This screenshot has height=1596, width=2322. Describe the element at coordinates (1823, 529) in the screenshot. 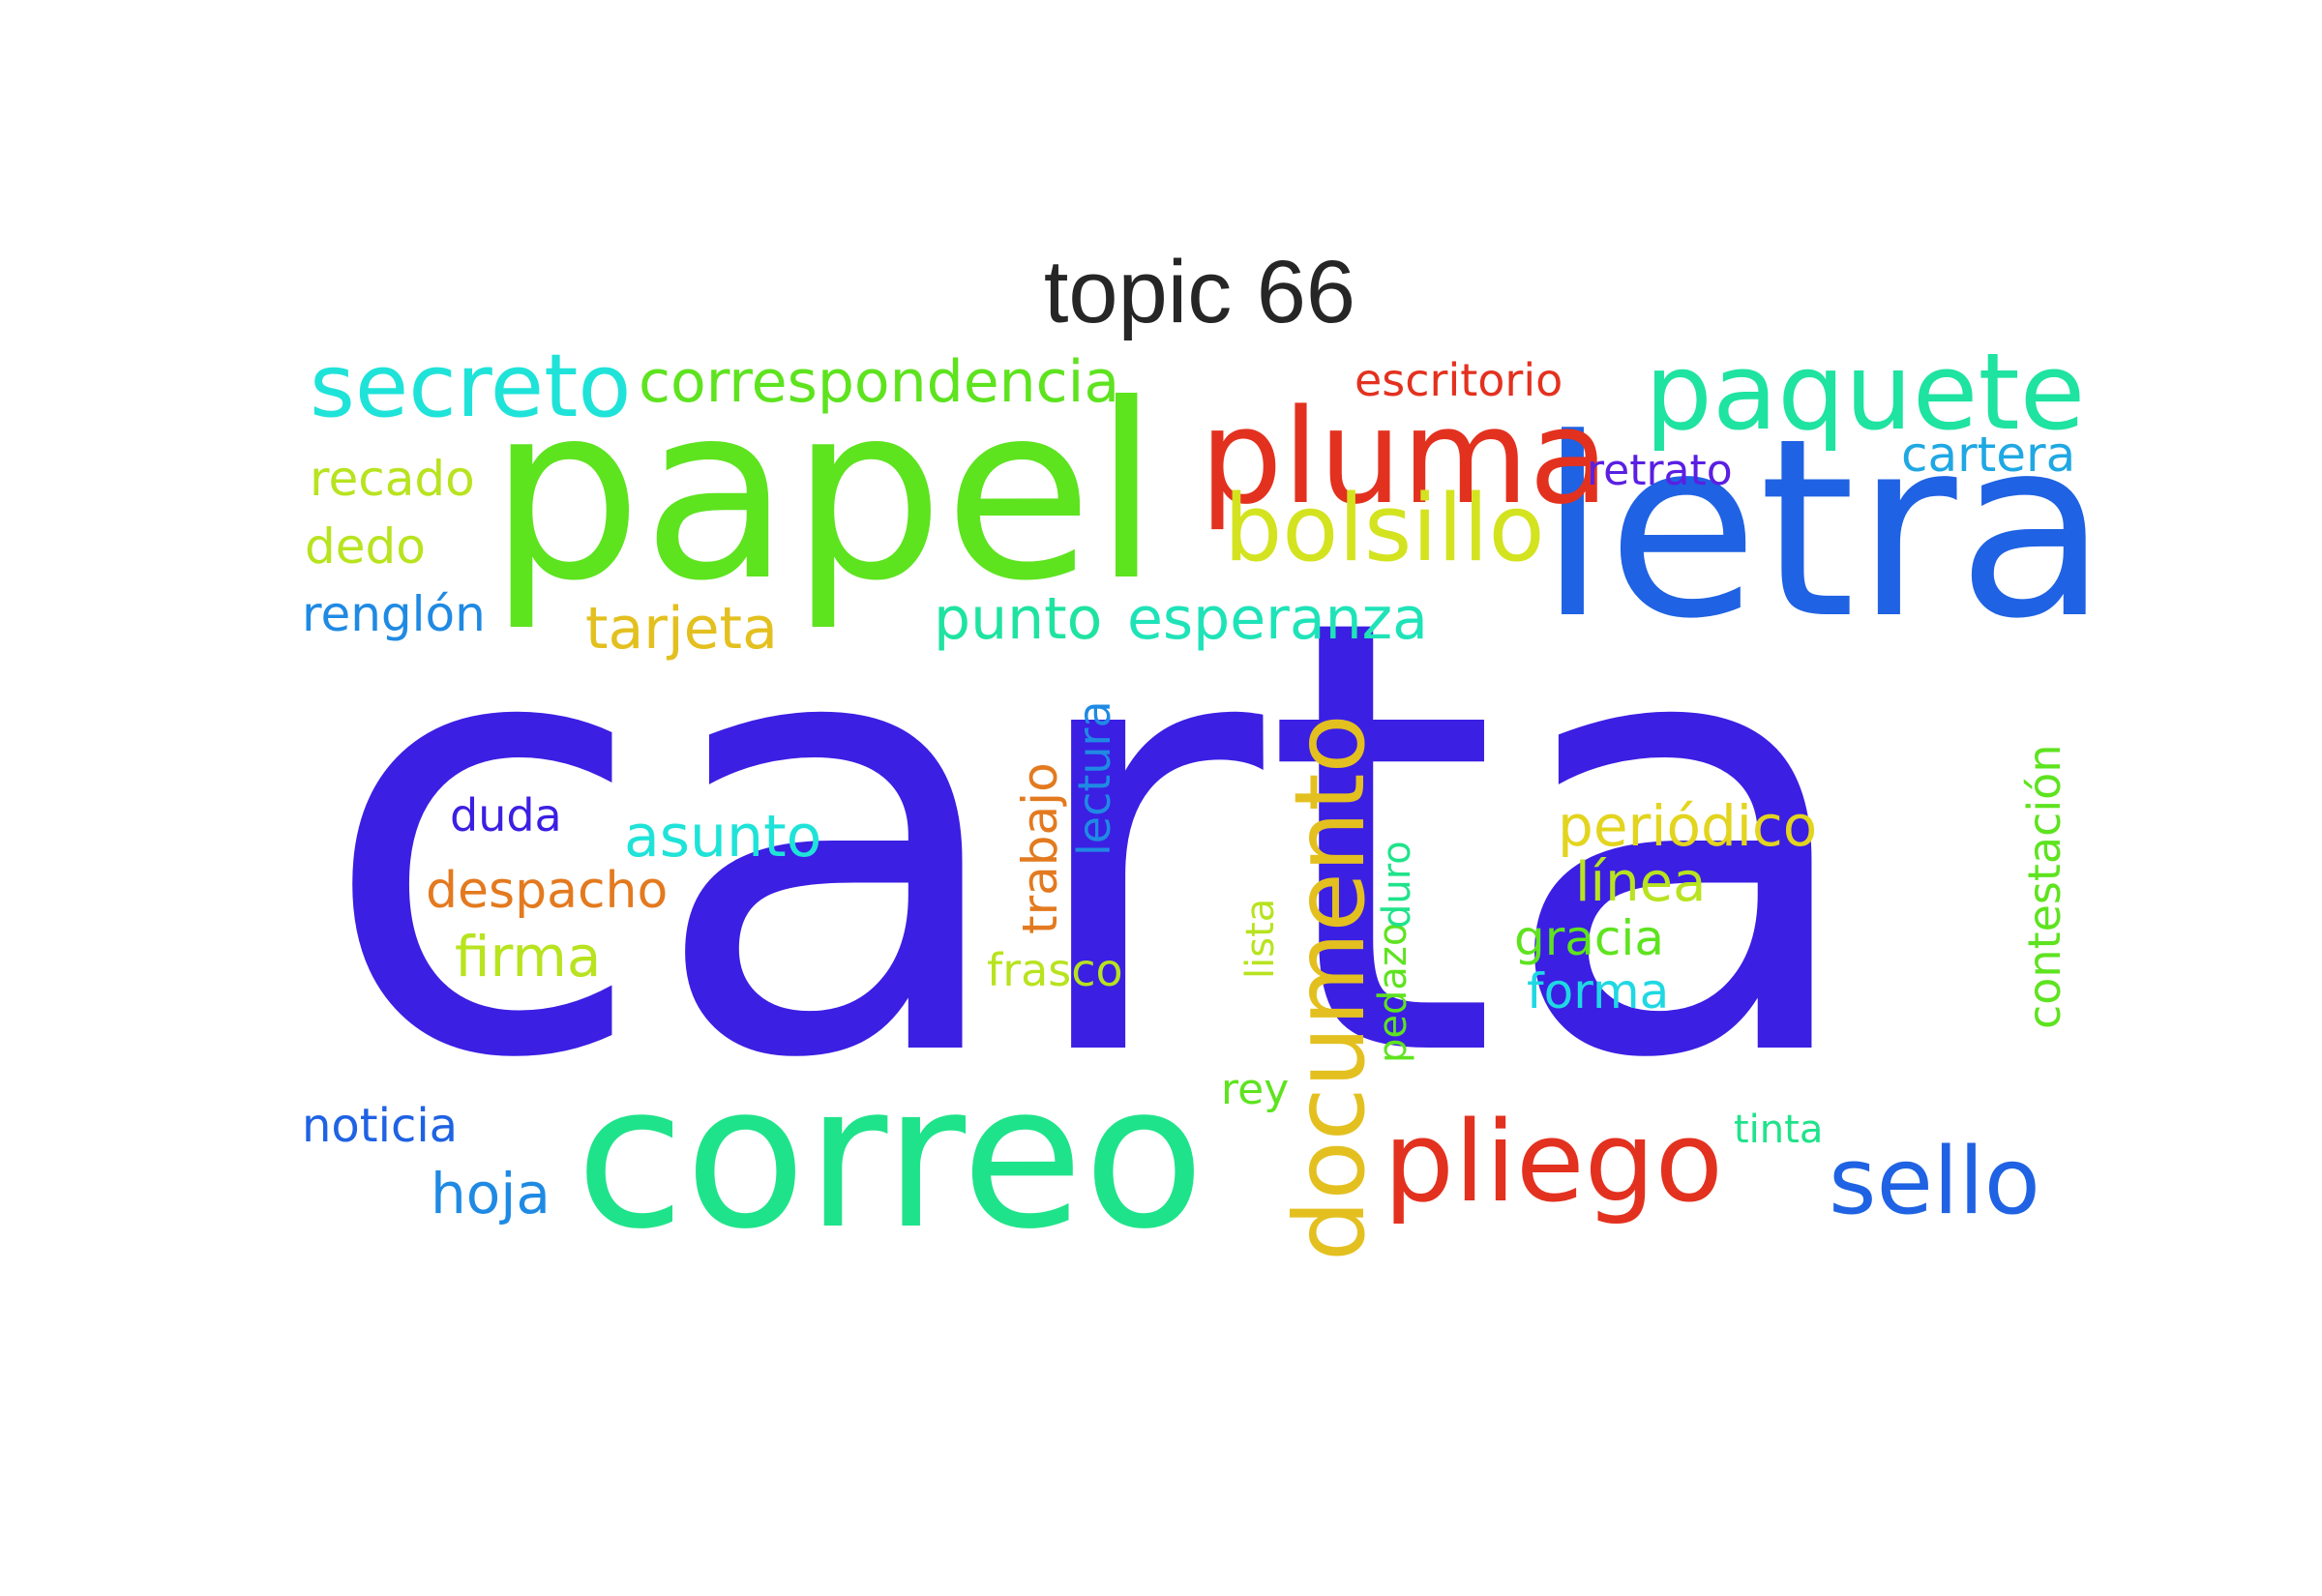

I see `word-letra: letra` at that location.